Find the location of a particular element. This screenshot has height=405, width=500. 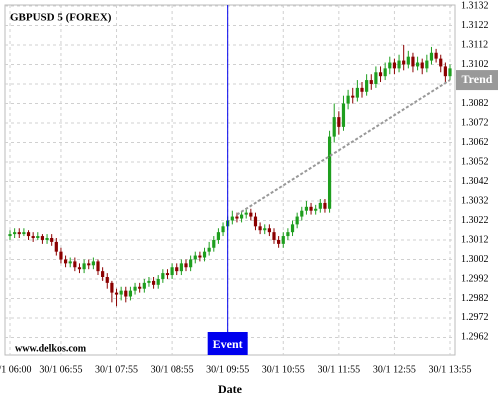

y-tick-label: 1.2962 is located at coordinates (475, 337).